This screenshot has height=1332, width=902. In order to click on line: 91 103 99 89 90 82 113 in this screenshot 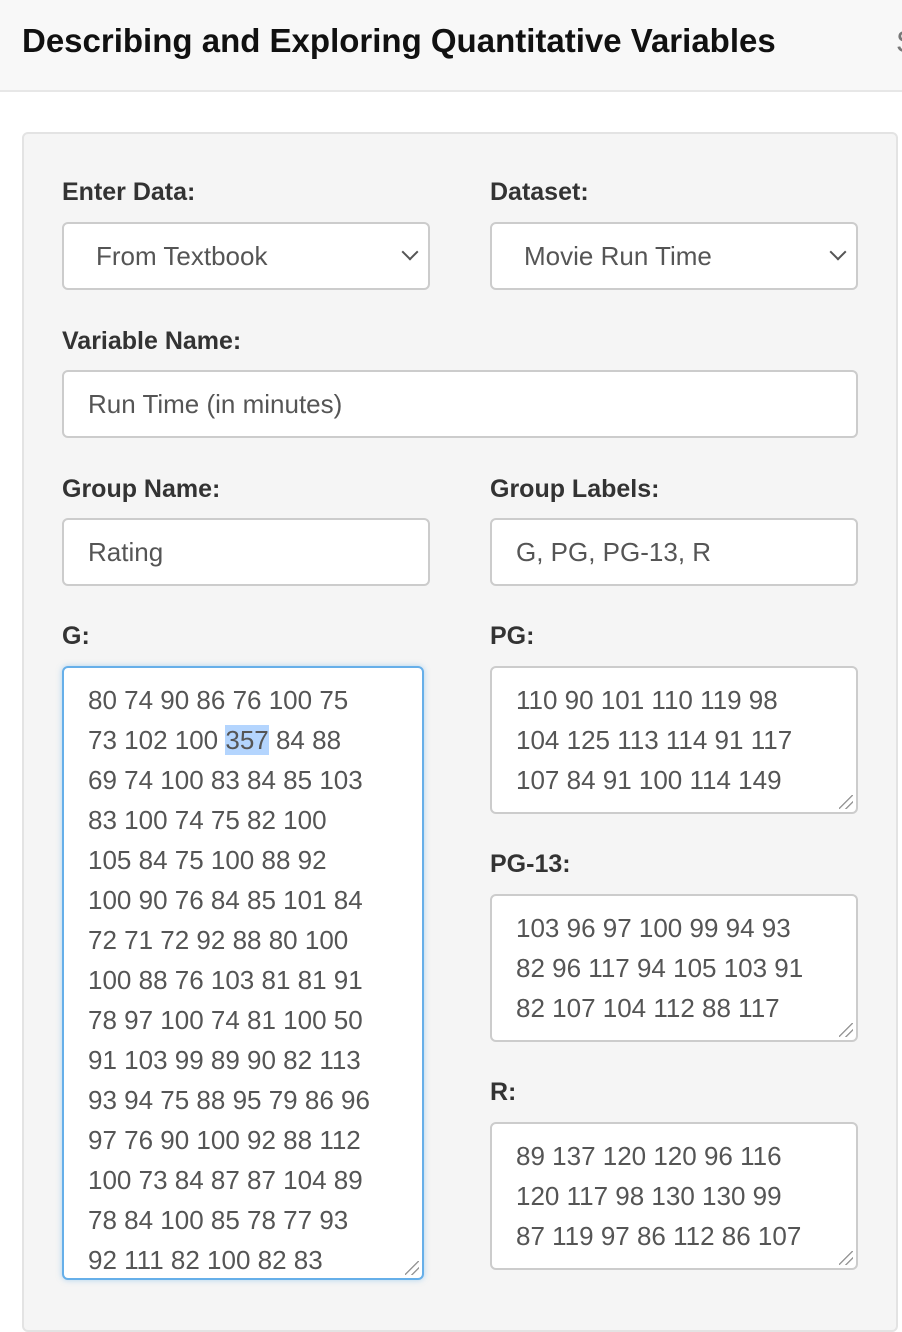, I will do `click(224, 1060)`.